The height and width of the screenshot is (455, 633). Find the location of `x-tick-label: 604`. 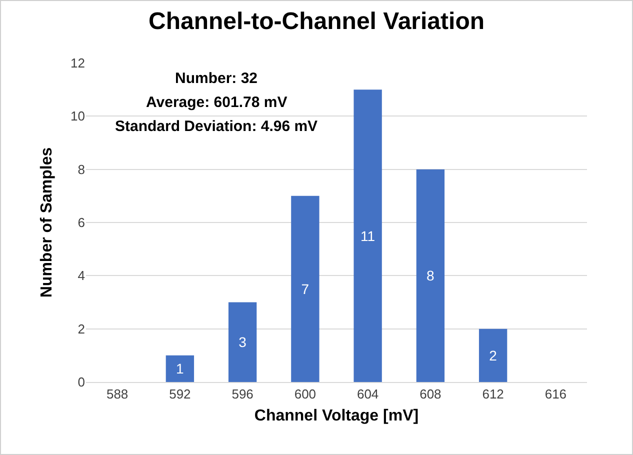

x-tick-label: 604 is located at coordinates (367, 394).